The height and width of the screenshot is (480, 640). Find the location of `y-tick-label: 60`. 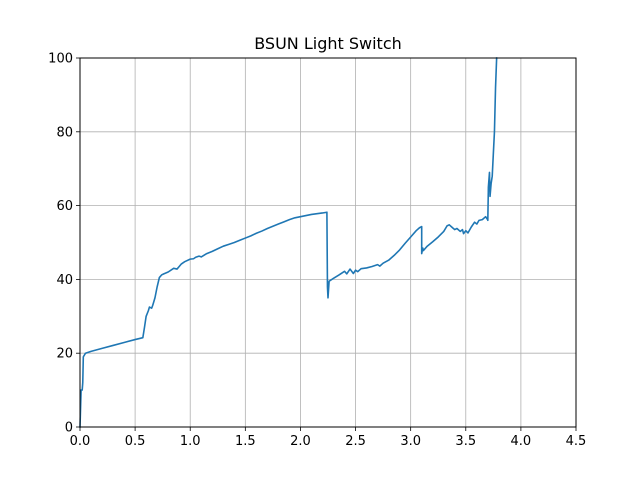

y-tick-label: 60 is located at coordinates (64, 206).